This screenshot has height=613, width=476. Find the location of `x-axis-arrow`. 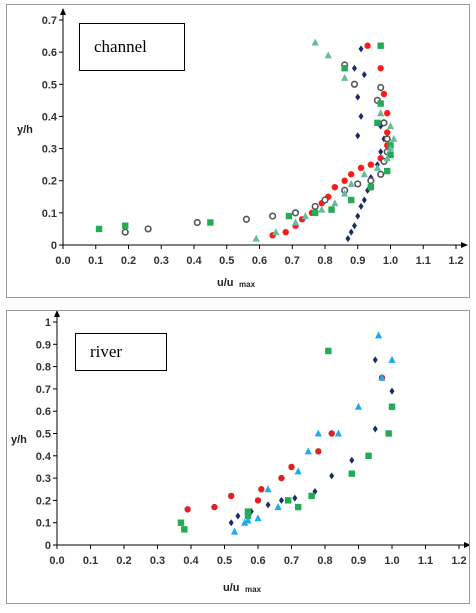

x-axis-arrow is located at coordinates (464, 245).